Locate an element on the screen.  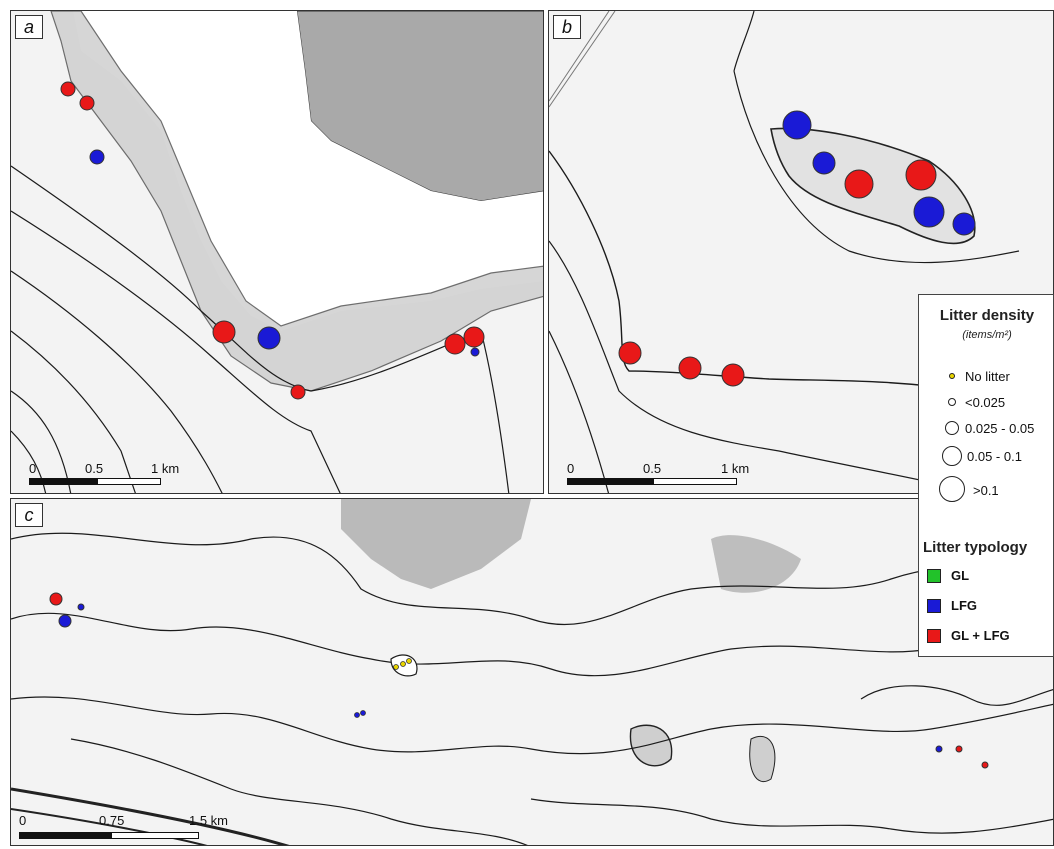
legend-density-row: 0.025 - 0.05 is located at coordinates (986, 429).